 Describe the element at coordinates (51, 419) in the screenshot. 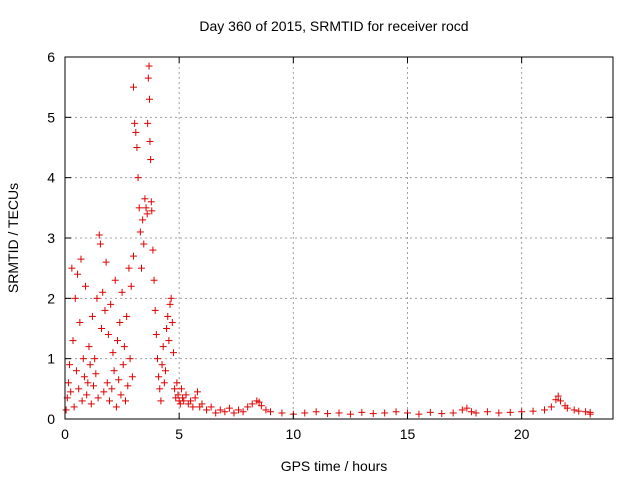

I see `y-tick-label: 0` at that location.